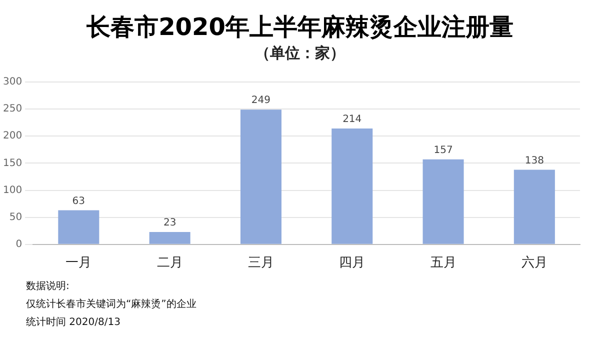 This screenshot has width=600, height=362. What do you see at coordinates (261, 100) in the screenshot?
I see `data-label: 249` at bounding box center [261, 100].